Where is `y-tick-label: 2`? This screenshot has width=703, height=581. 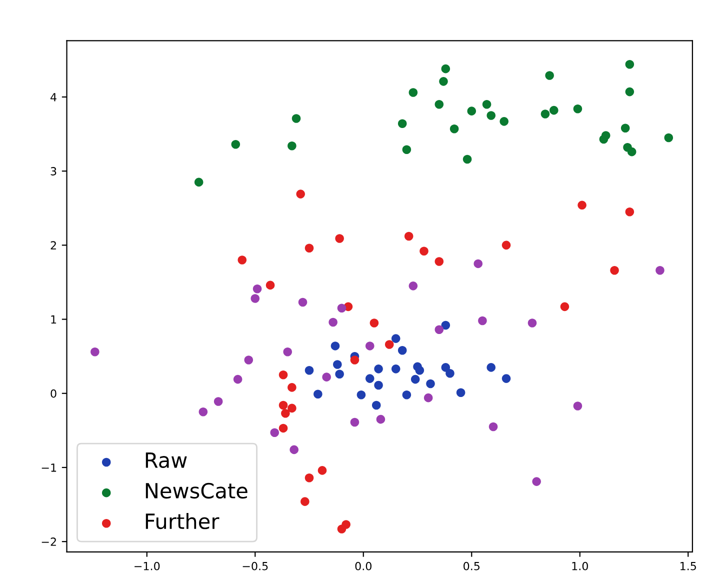 y-tick-label: 2 is located at coordinates (53, 245).